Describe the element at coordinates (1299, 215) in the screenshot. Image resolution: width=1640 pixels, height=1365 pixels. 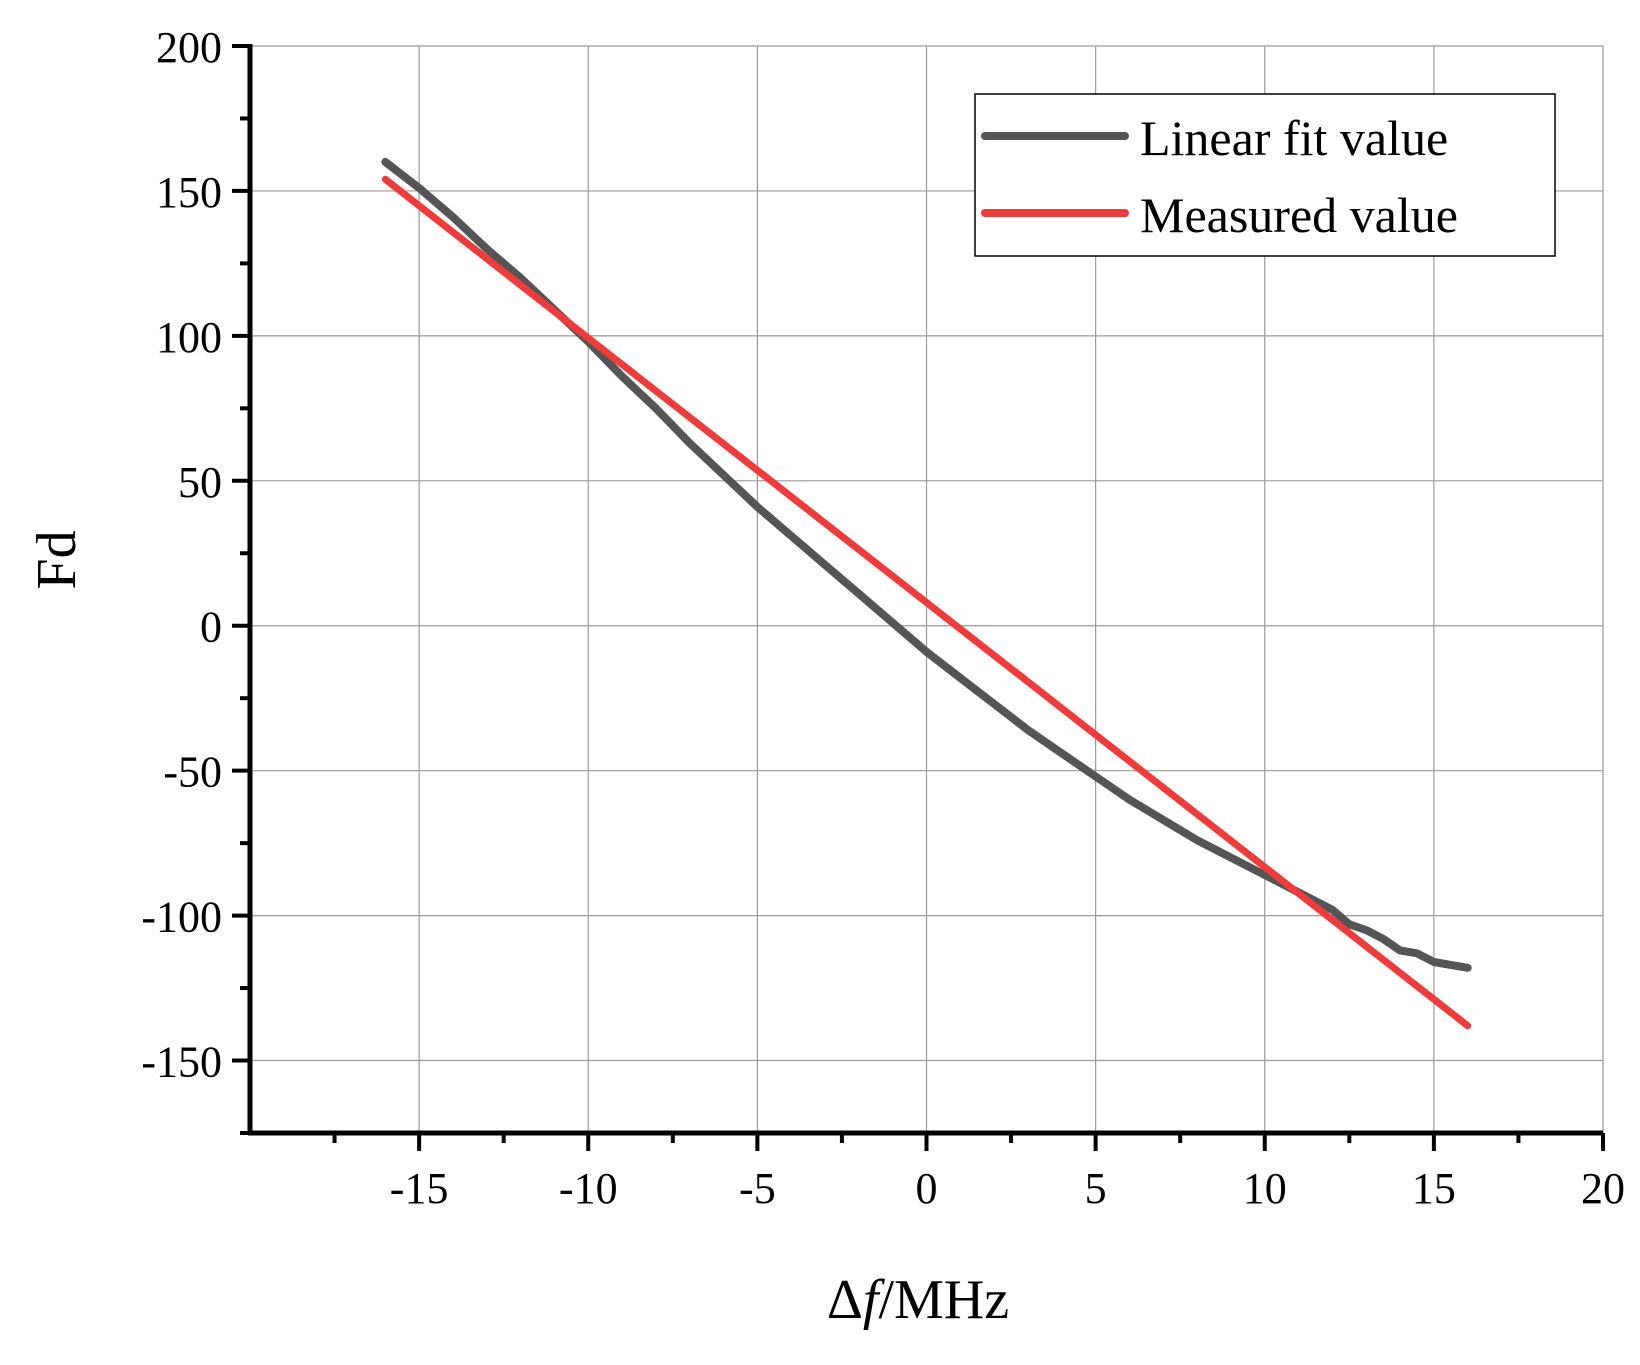
I see `legend-label-measured: Measured value` at that location.